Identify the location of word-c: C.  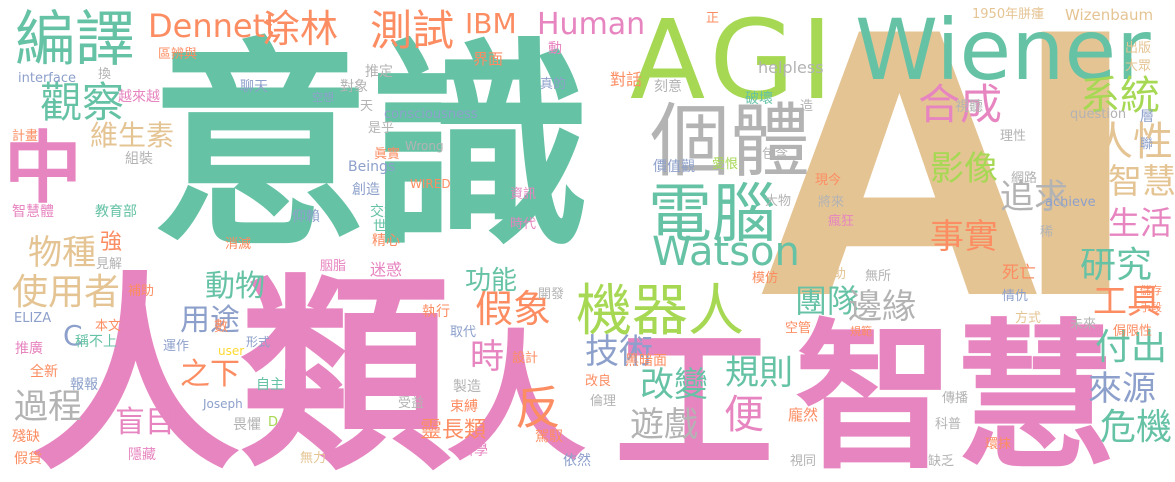
(73, 335).